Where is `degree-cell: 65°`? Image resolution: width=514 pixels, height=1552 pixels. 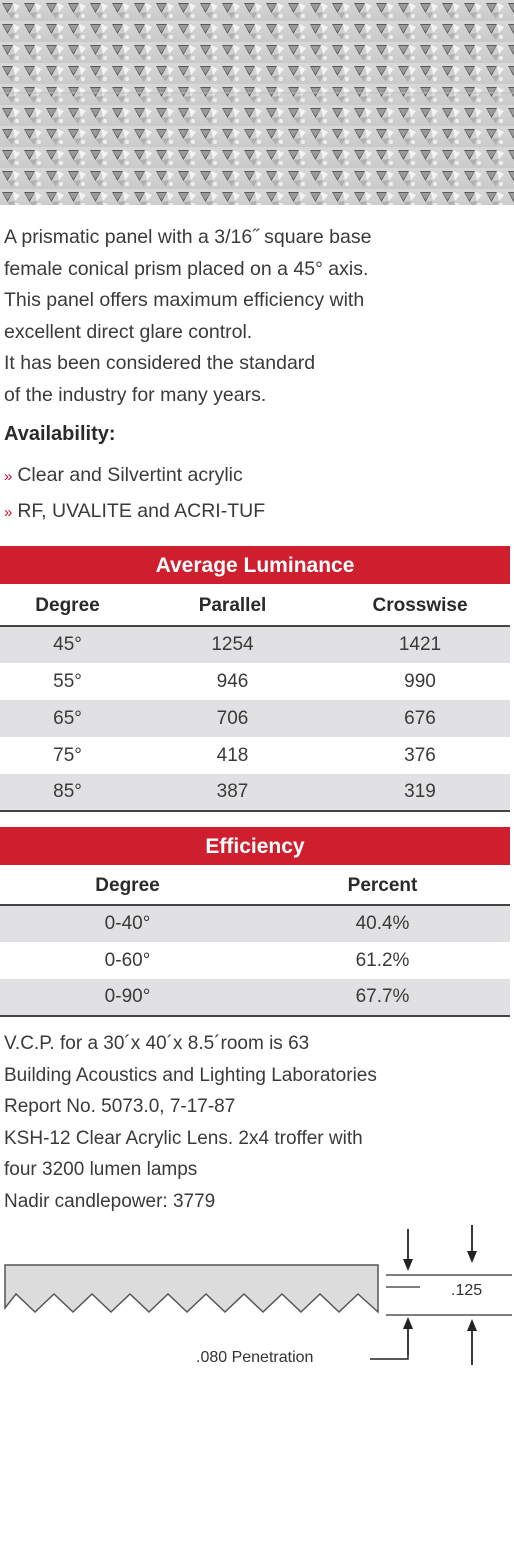
degree-cell: 65° is located at coordinates (67, 718).